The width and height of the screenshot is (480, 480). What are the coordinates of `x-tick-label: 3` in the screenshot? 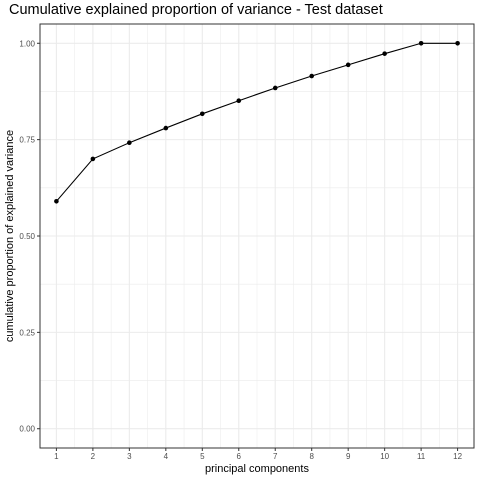 It's located at (129, 456).